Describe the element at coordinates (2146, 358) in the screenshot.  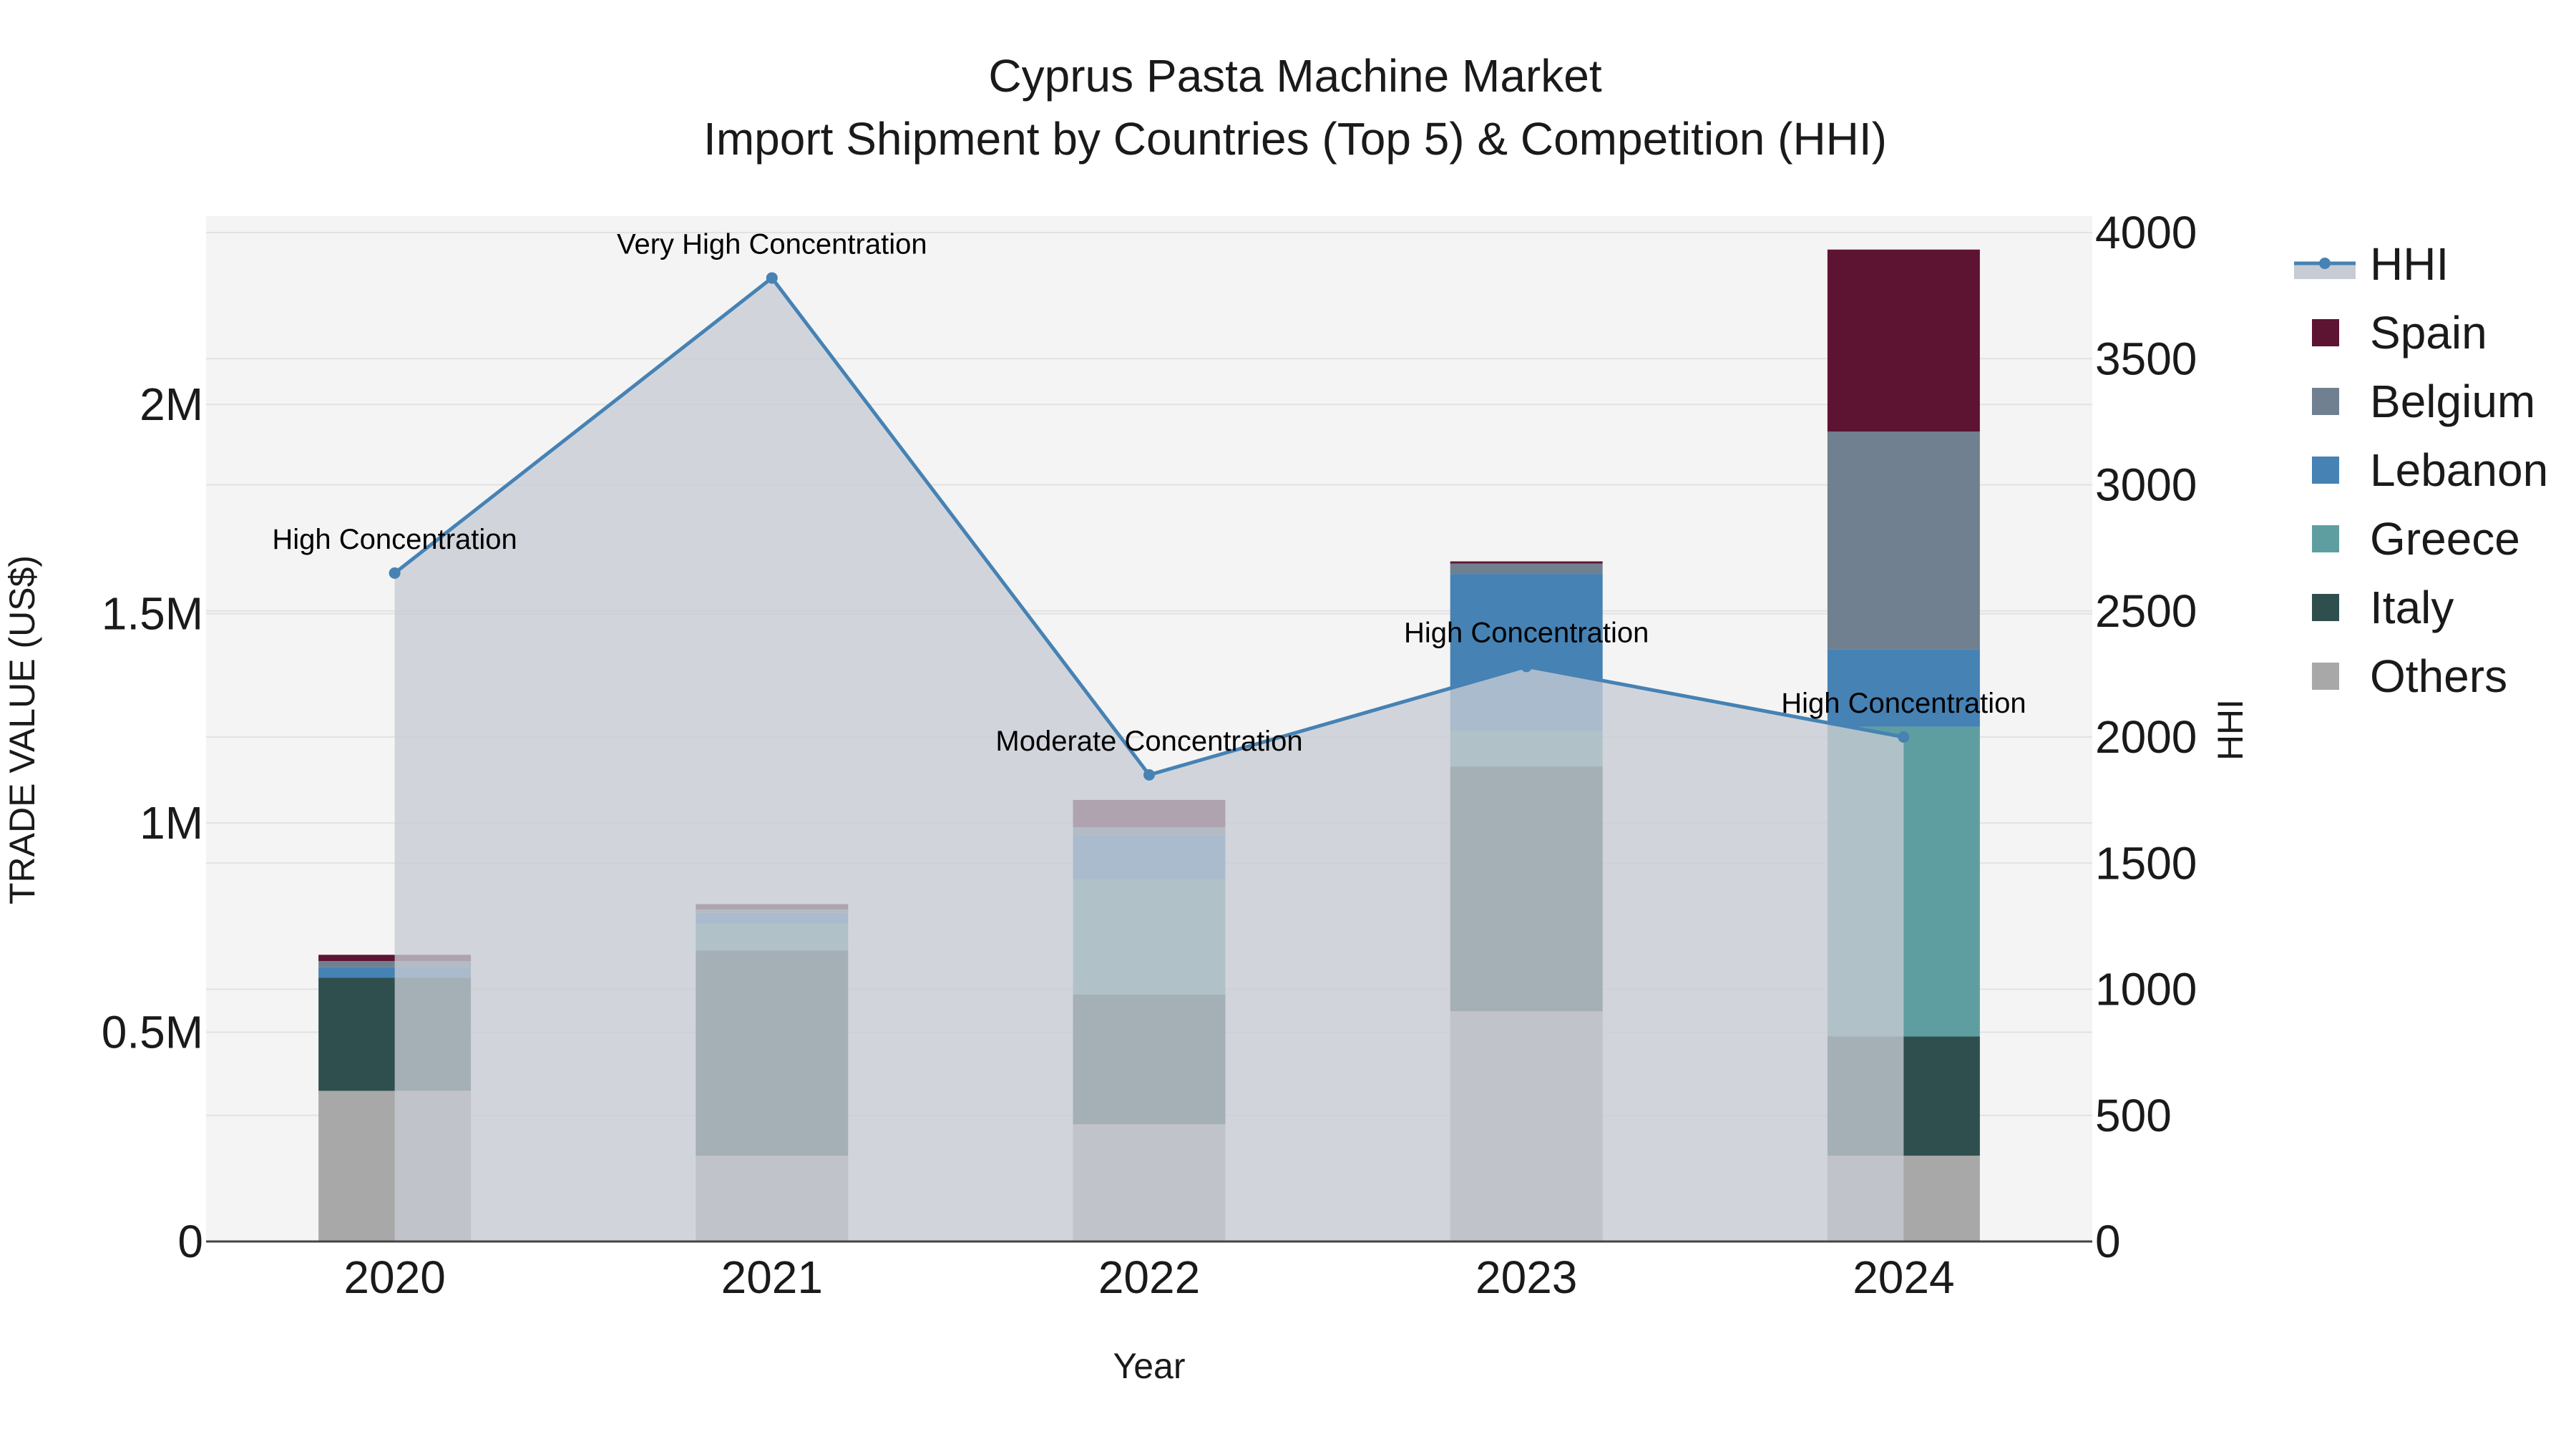
I see `y2-tick-label: 3500` at that location.